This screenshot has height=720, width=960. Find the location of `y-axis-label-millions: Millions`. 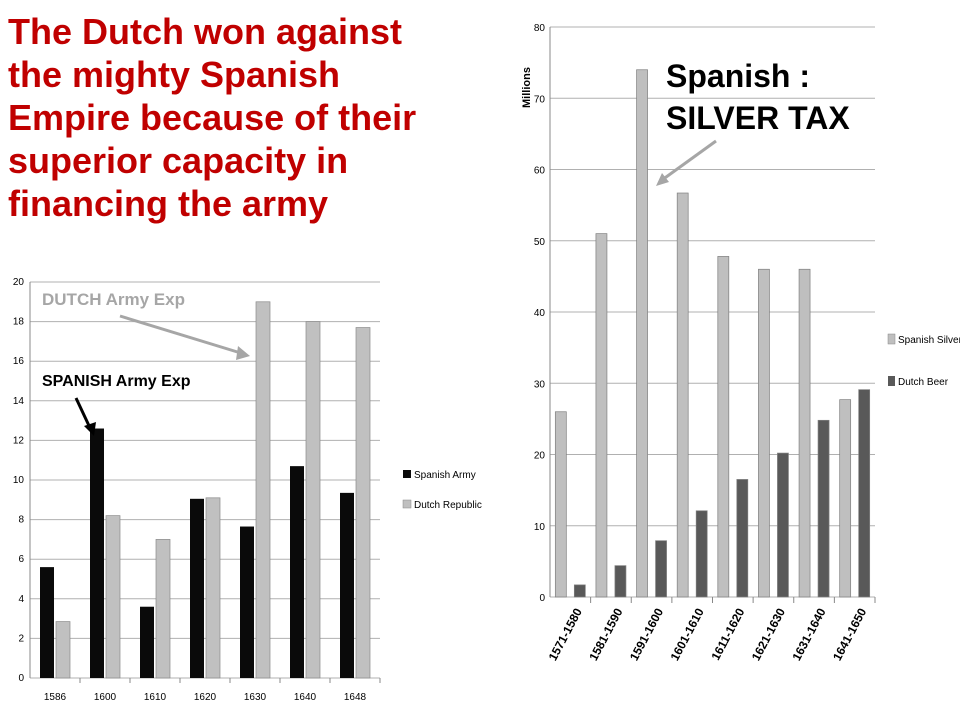

y-axis-label-millions: Millions is located at coordinates (527, 87).